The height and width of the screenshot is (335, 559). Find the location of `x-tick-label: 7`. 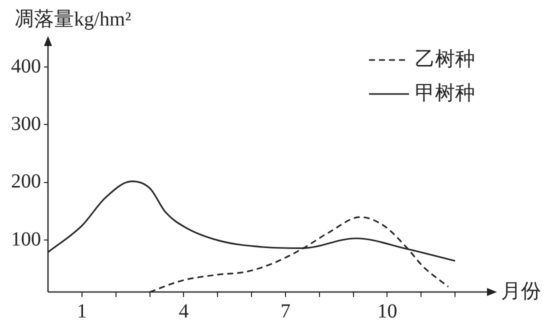

x-tick-label: 7 is located at coordinates (285, 311).